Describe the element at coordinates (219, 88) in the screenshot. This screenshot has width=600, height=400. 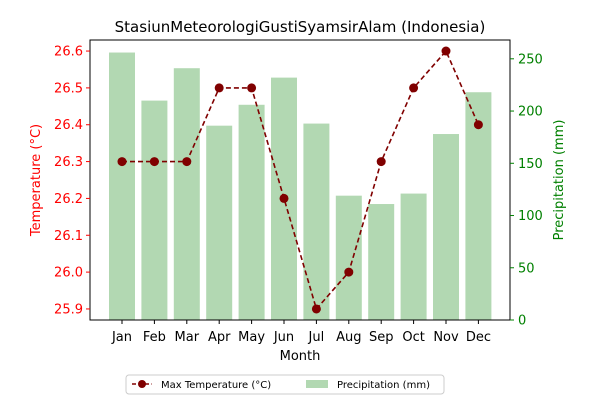
I see `temp-point-apr` at that location.